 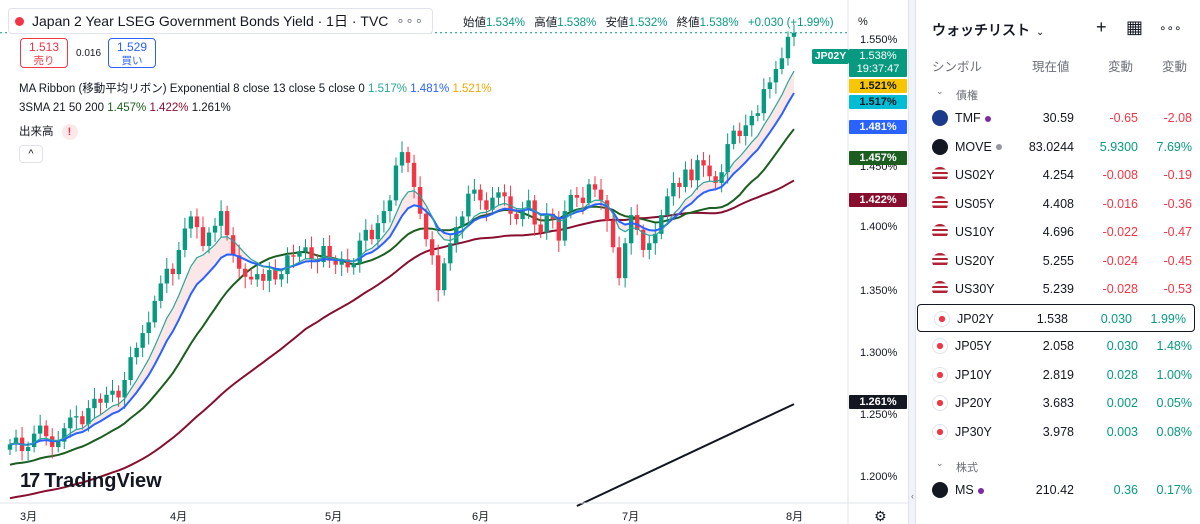 I want to click on more-options-icon: ∘∘∘, so click(x=410, y=20).